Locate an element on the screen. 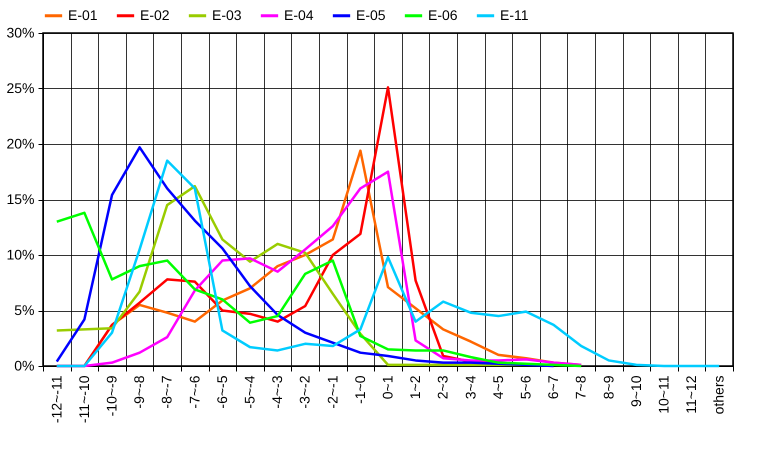  legend-label: E-02 is located at coordinates (155, 14).